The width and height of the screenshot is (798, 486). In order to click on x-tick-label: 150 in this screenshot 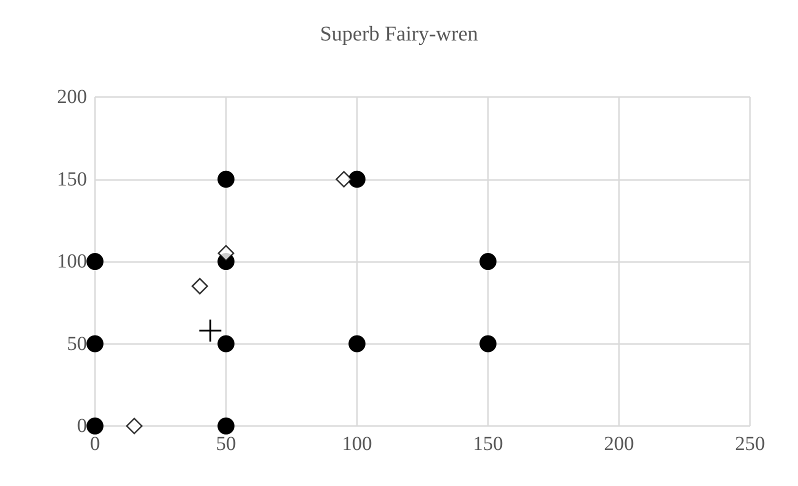, I will do `click(488, 444)`.